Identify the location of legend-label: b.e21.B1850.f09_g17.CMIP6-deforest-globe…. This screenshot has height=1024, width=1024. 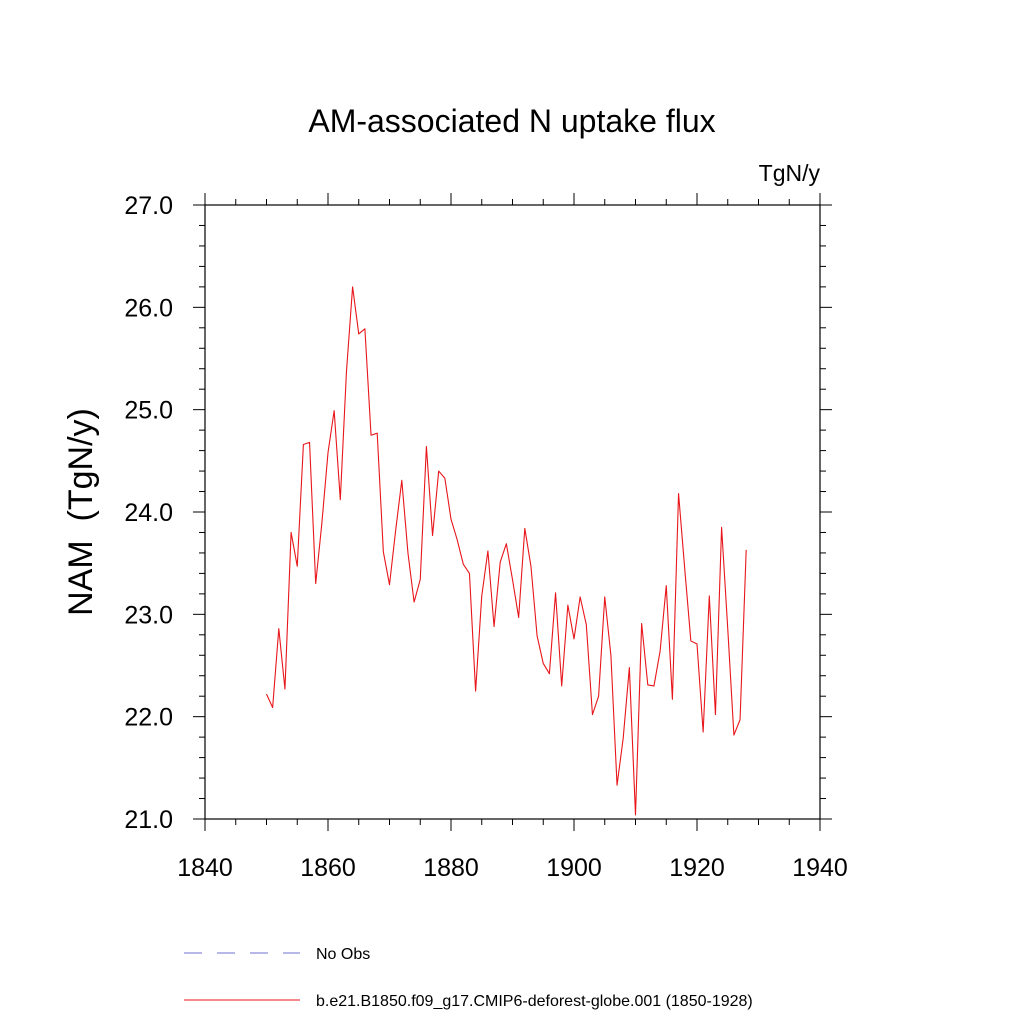
(534, 1001).